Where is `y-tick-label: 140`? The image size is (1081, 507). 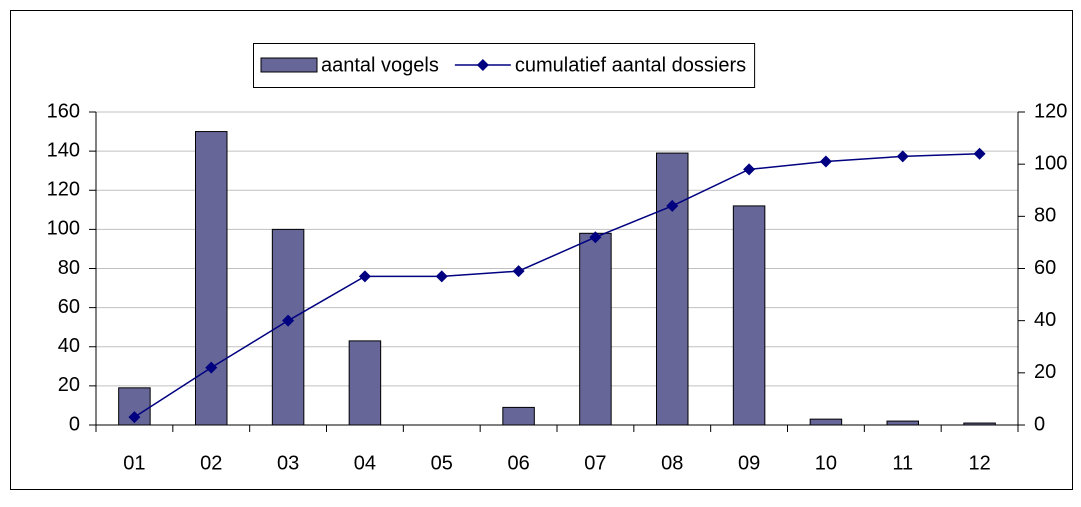 y-tick-label: 140 is located at coordinates (63, 150).